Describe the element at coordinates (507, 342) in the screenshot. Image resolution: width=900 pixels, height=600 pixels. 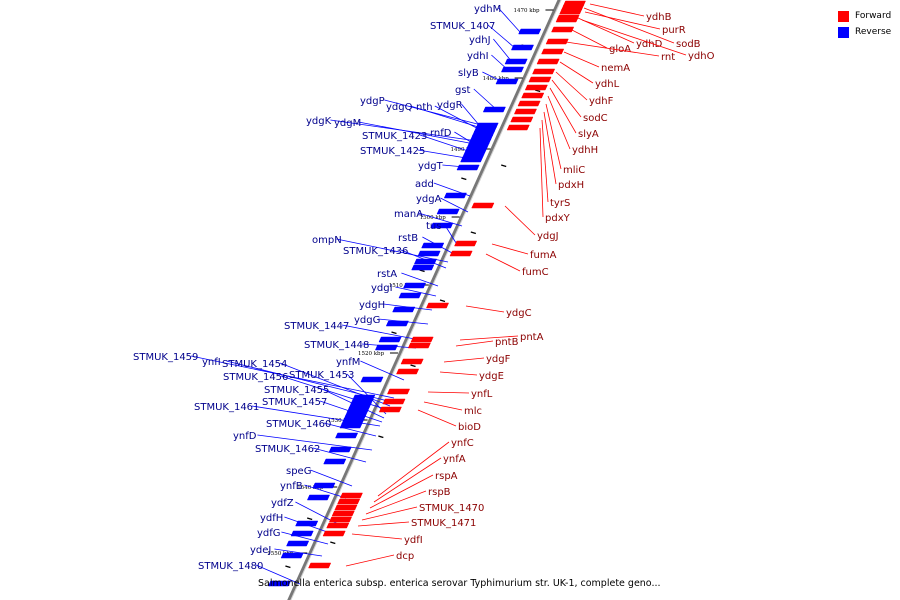
I see `gene-label: pntB` at that location.